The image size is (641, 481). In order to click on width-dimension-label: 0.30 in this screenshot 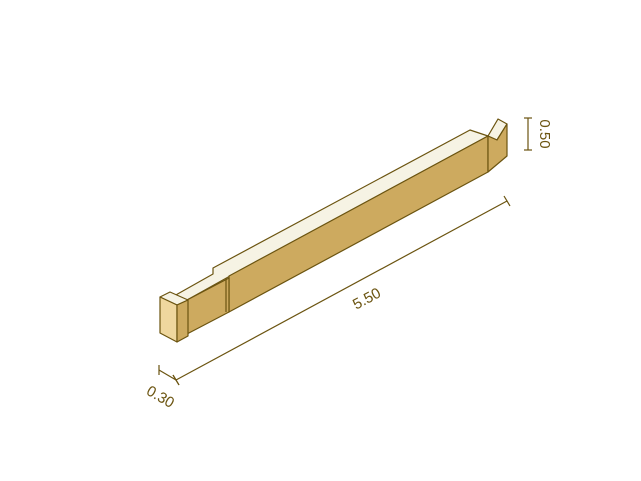, I will do `click(160, 396)`.